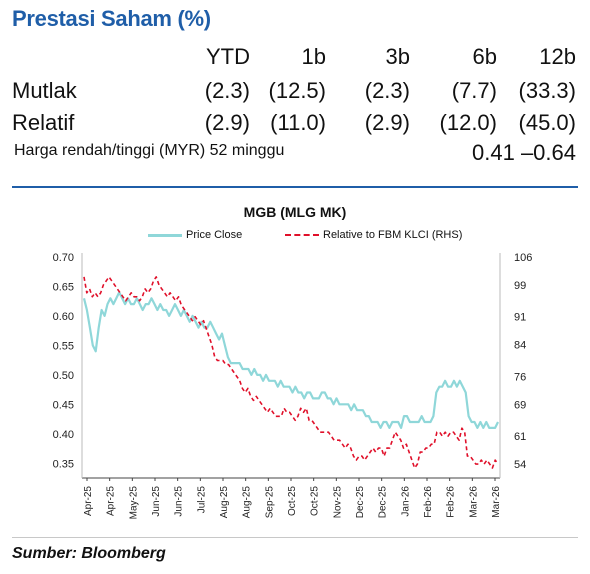 This screenshot has width=590, height=574. What do you see at coordinates (43, 122) in the screenshot?
I see `row-label: Relatif` at bounding box center [43, 122].